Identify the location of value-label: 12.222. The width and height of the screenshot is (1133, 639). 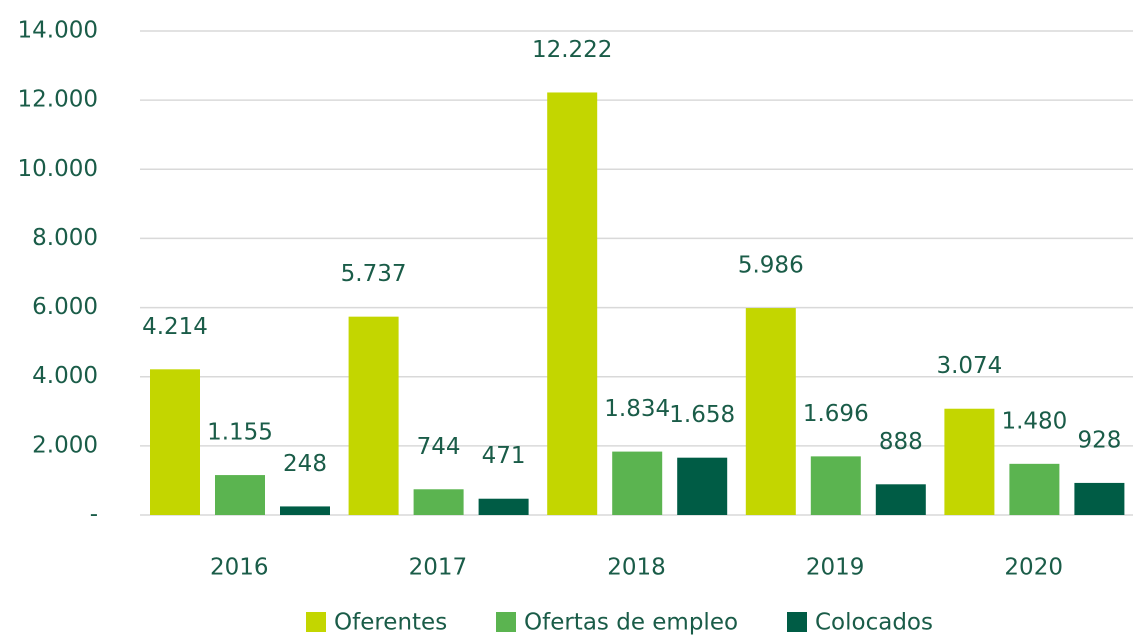
(572, 50).